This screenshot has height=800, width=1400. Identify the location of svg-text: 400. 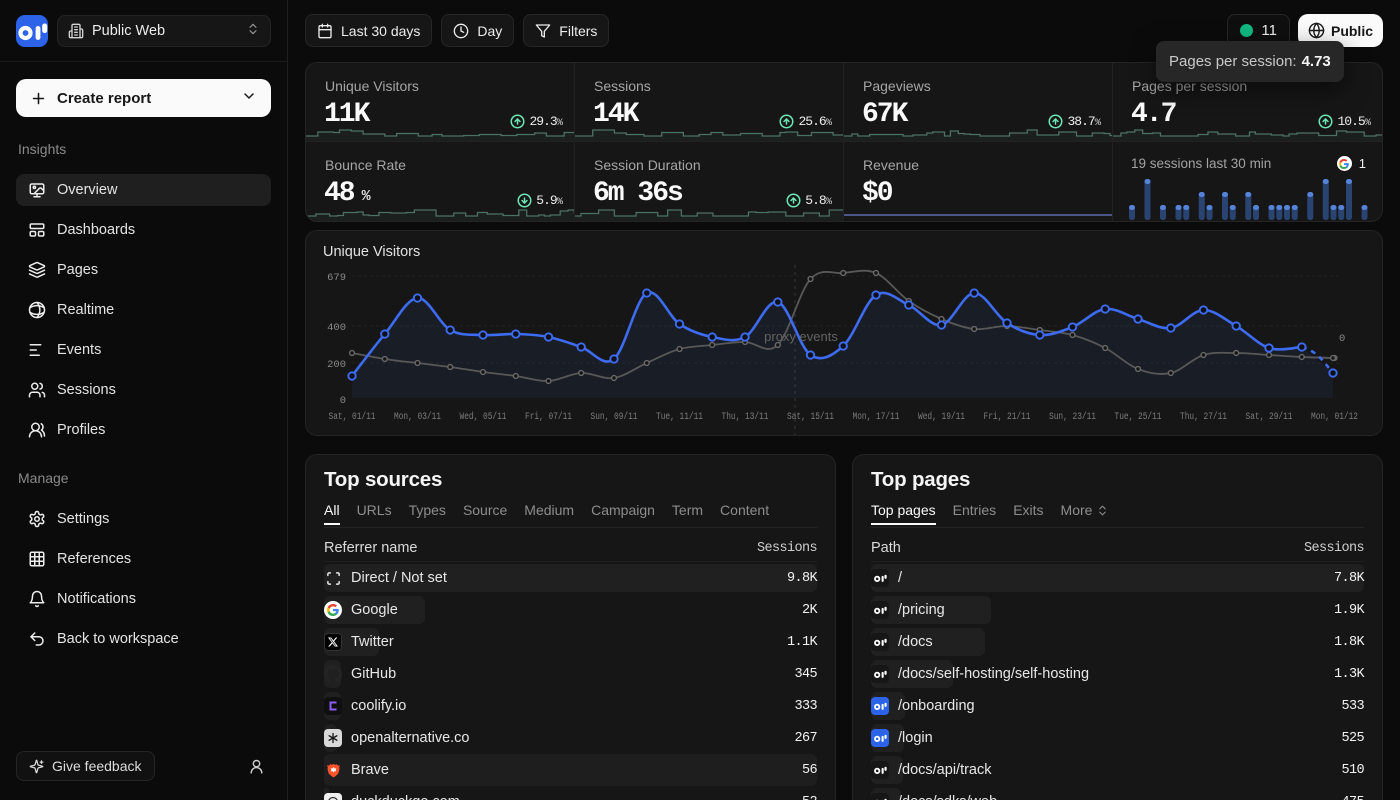
(336, 328).